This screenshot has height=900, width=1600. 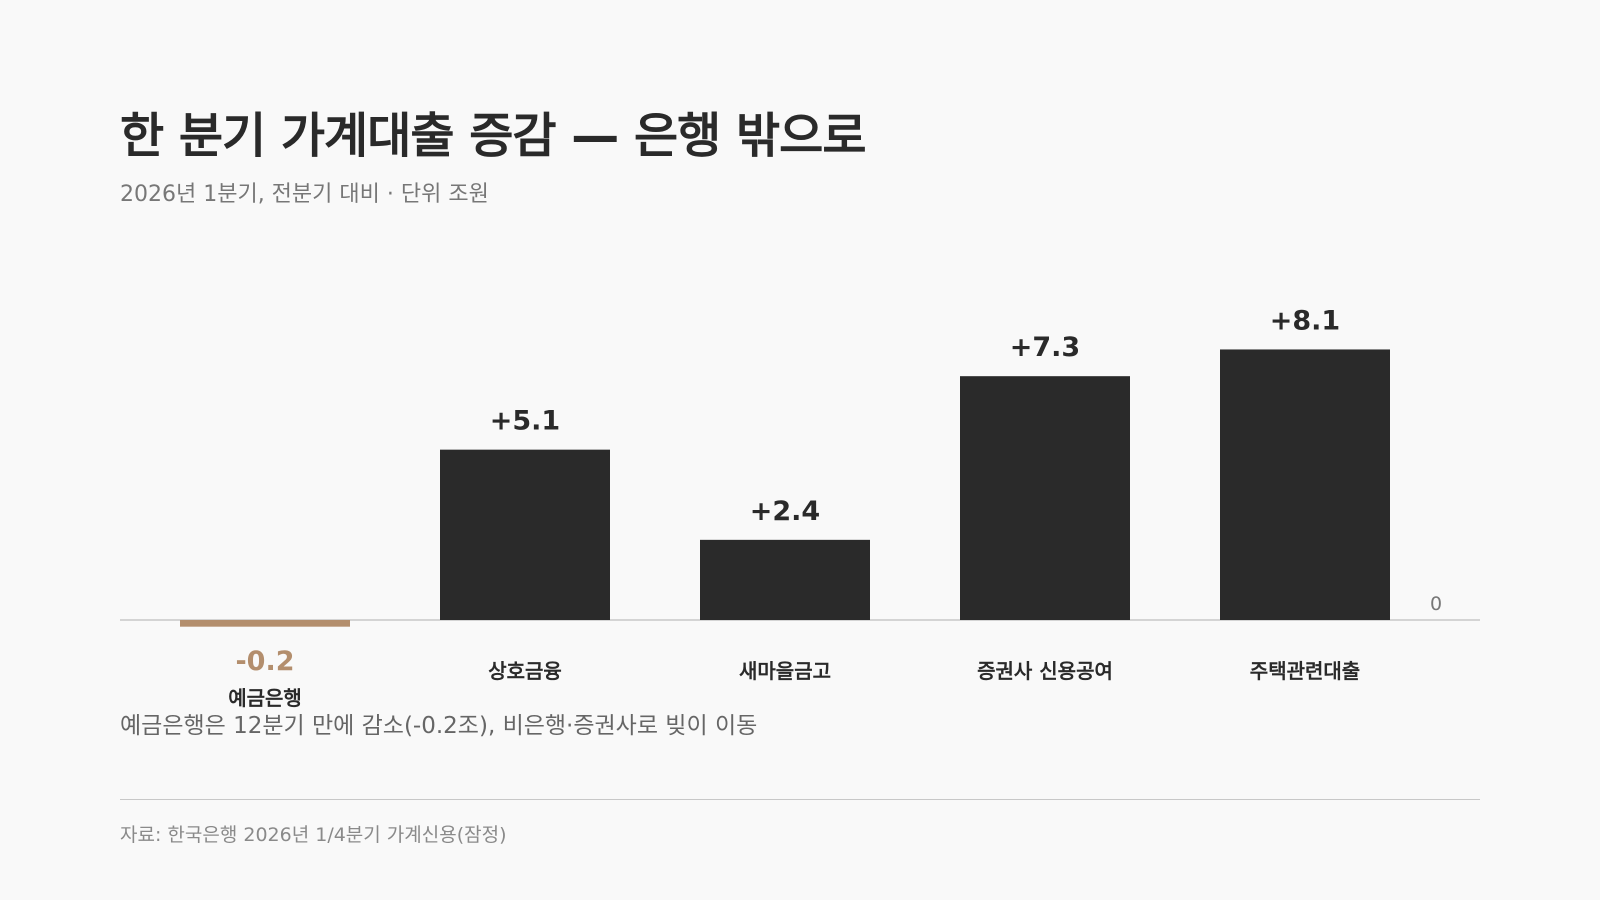 What do you see at coordinates (1045, 671) in the screenshot?
I see `category-label-4: 증권사 신용공여` at bounding box center [1045, 671].